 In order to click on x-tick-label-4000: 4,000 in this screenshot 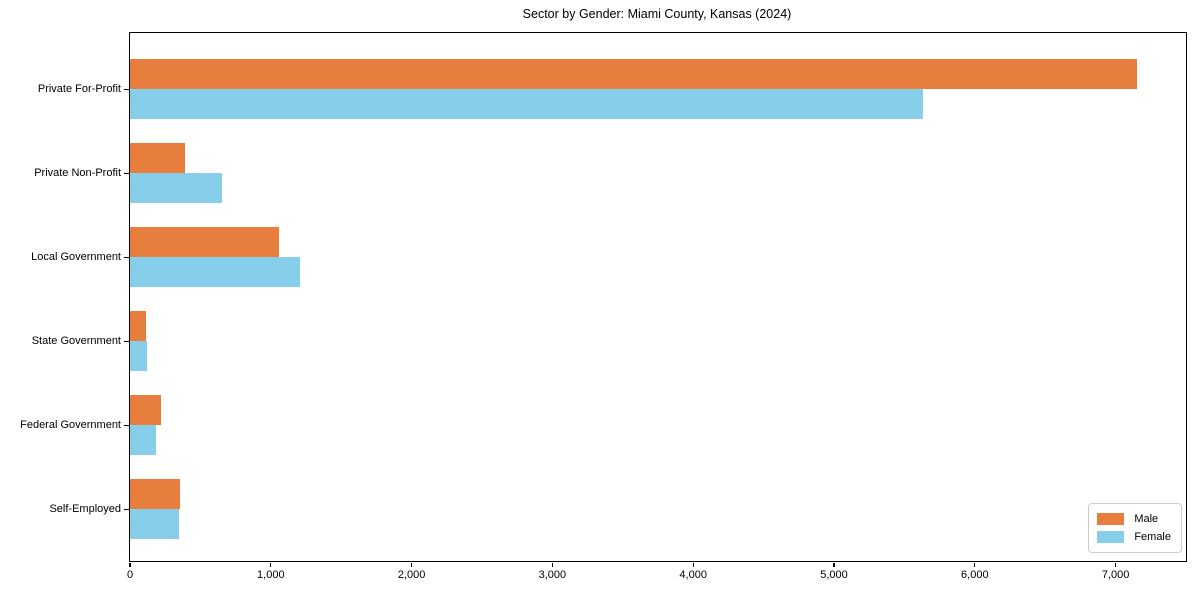, I will do `click(693, 575)`.